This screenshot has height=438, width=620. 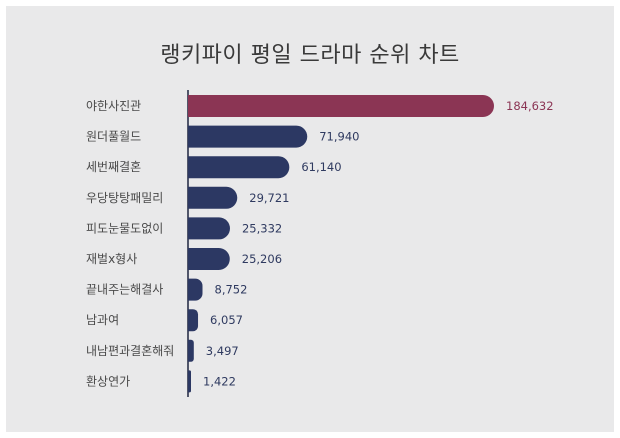 What do you see at coordinates (262, 259) in the screenshot?
I see `value-label: 25,206` at bounding box center [262, 259].